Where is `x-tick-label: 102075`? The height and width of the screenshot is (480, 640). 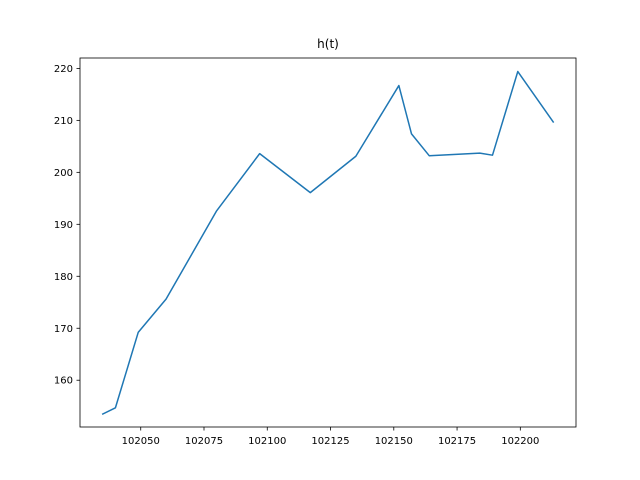
x-tick-label: 102075 is located at coordinates (204, 441).